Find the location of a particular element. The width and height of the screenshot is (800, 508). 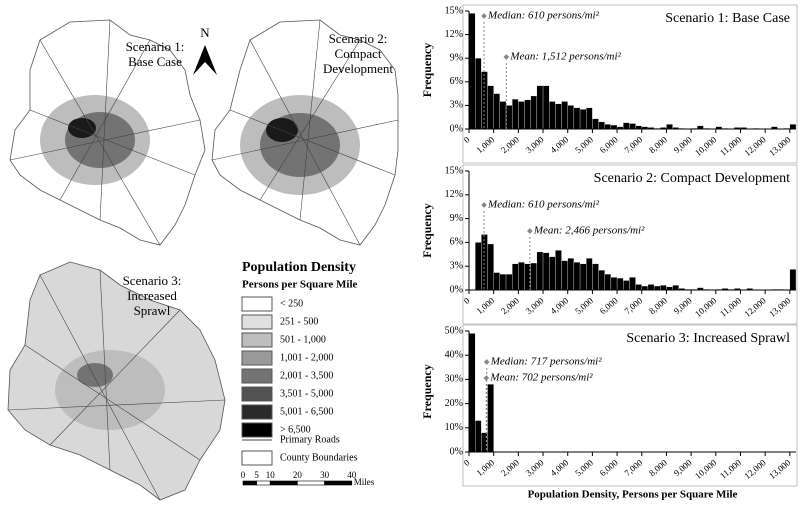

y-tick-label: 10% is located at coordinates (454, 427).